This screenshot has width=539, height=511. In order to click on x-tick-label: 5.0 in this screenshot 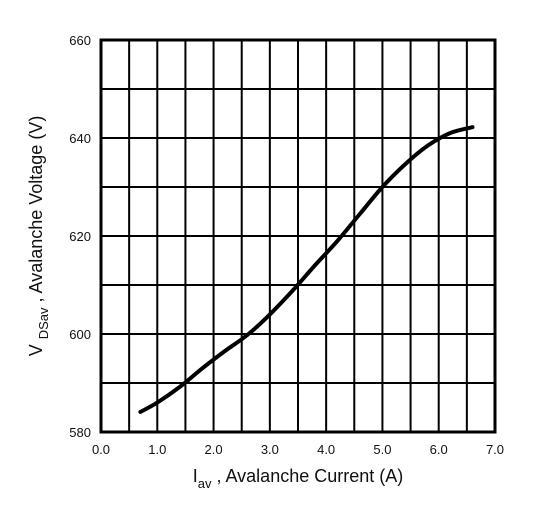, I will do `click(382, 449)`.